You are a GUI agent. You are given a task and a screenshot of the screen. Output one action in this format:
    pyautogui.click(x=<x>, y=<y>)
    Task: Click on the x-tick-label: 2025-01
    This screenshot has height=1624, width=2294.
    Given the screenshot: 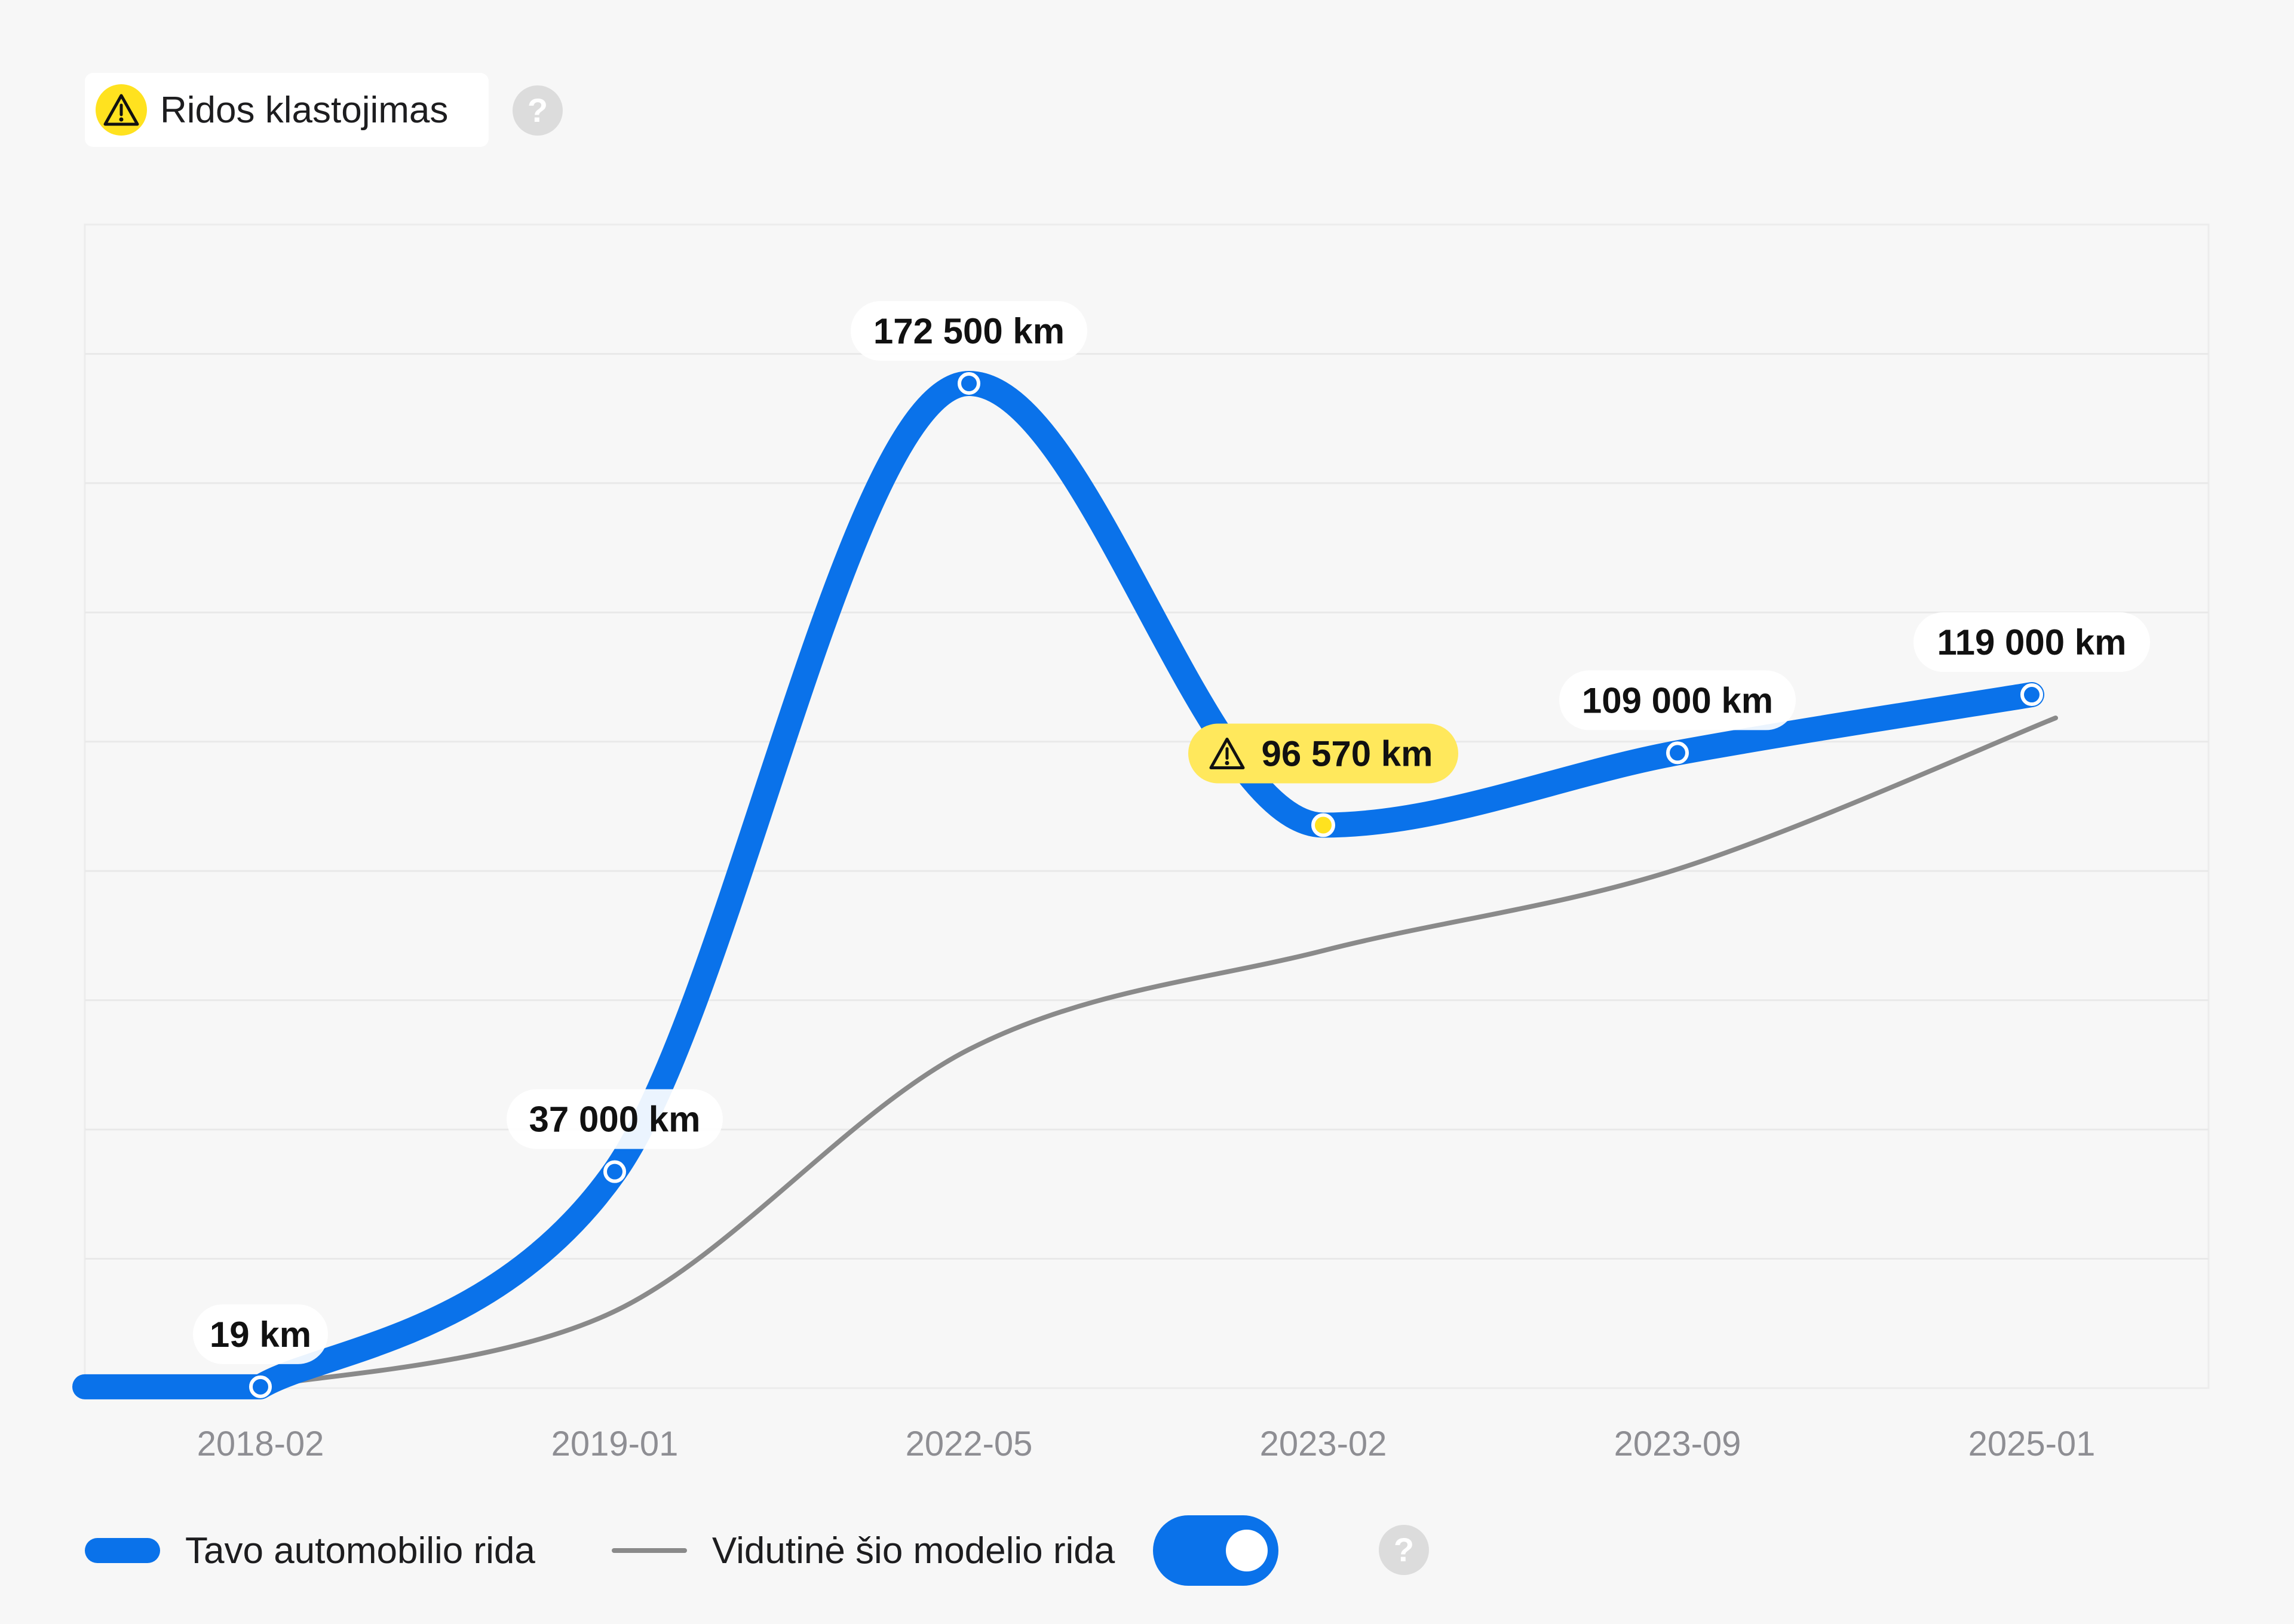 What is the action you would take?
    pyautogui.click(x=2032, y=1444)
    